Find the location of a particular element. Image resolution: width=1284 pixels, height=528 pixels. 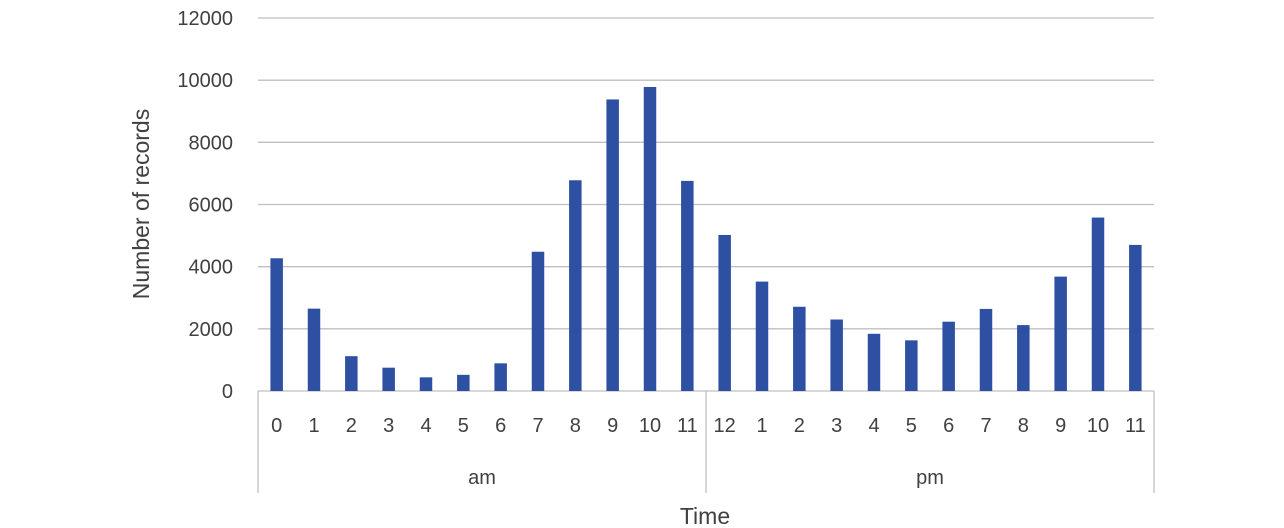

y-tick-label: 8000 is located at coordinates (211, 143).